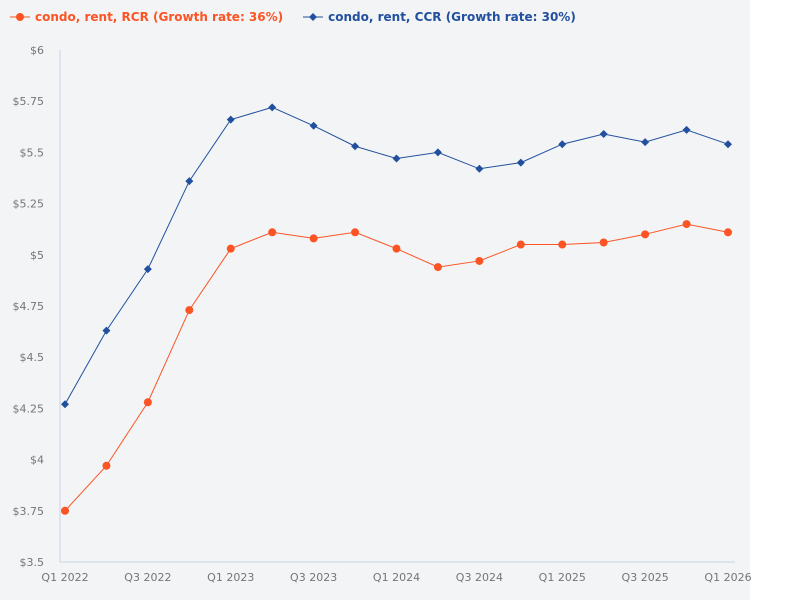 The image size is (800, 600). I want to click on y-tick-label: $5.75, so click(29, 101).